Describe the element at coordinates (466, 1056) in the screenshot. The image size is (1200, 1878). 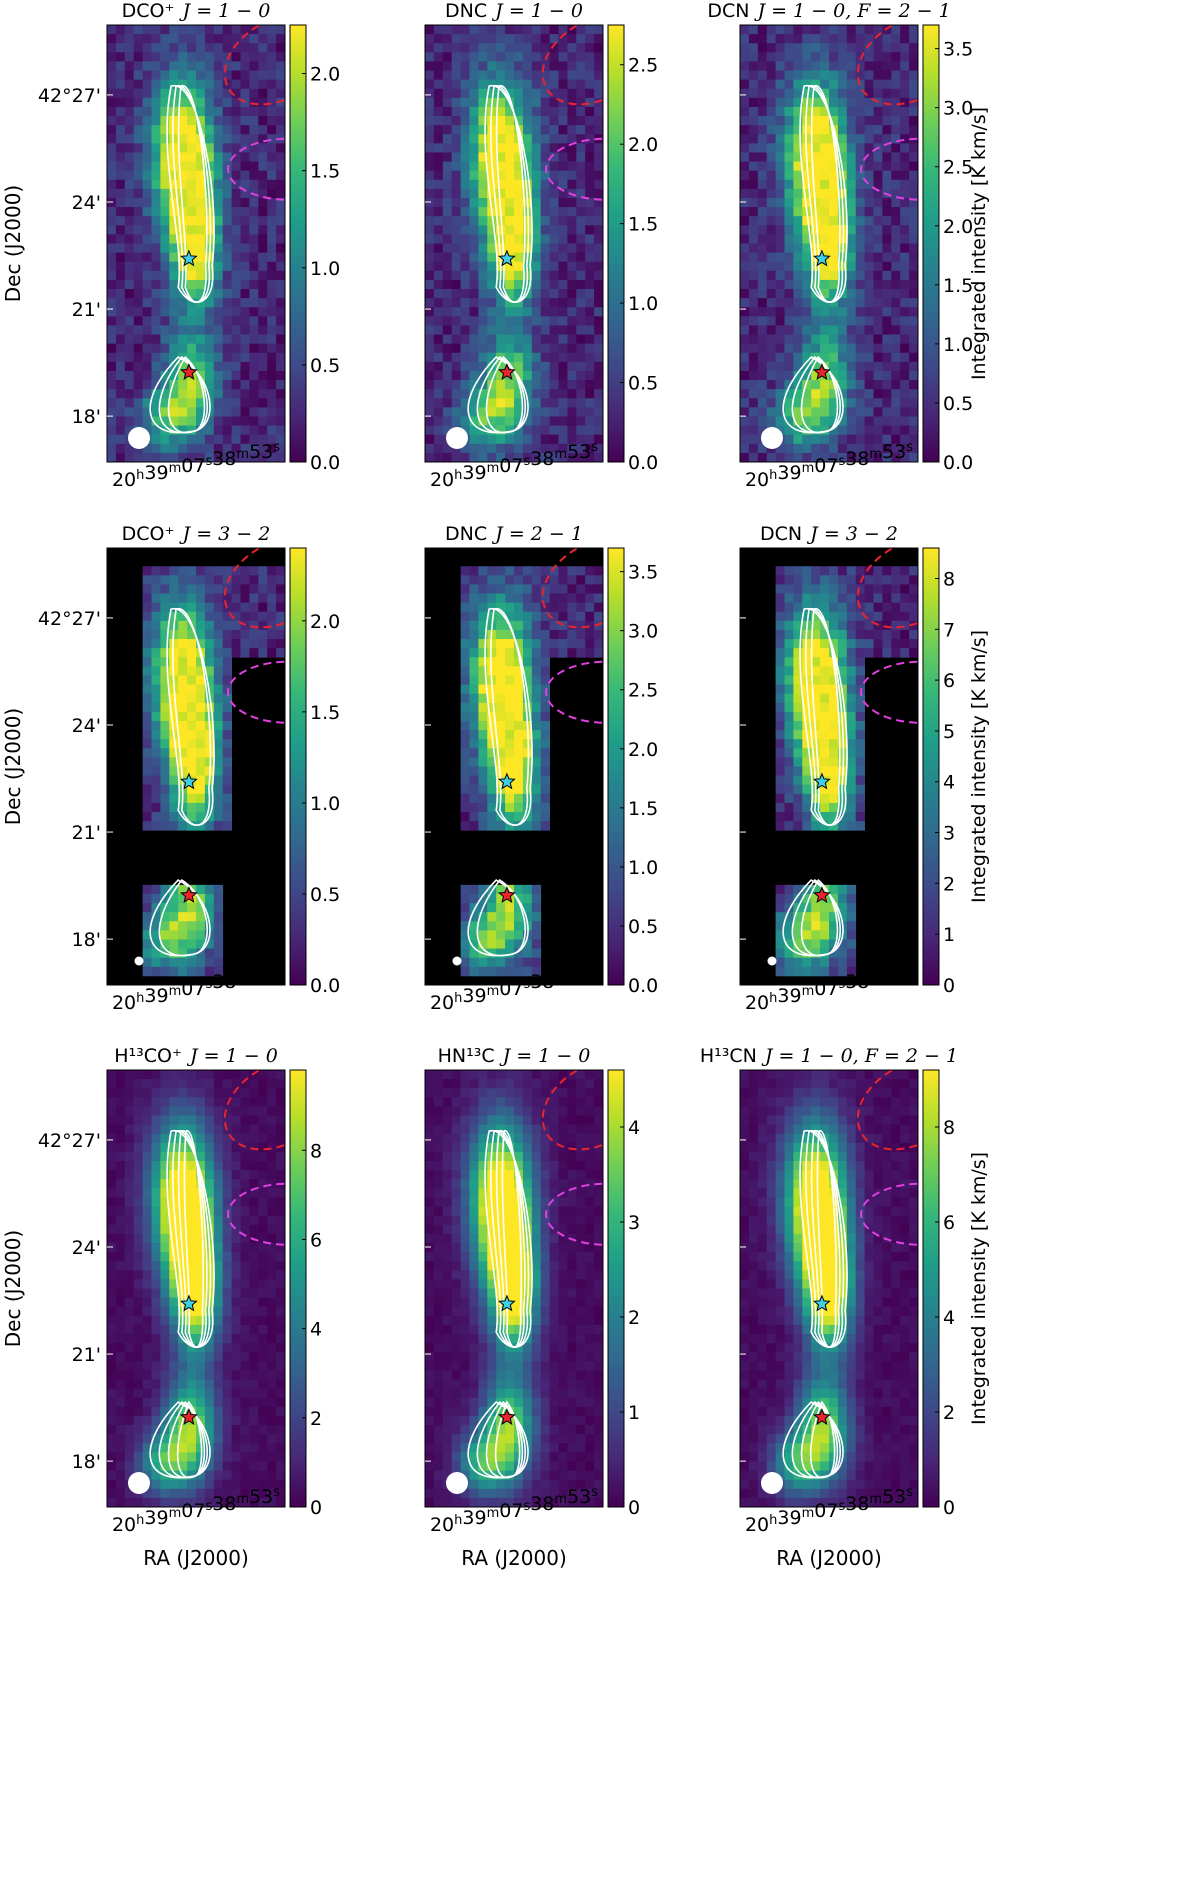
I see `title-species: HN¹³C` at that location.